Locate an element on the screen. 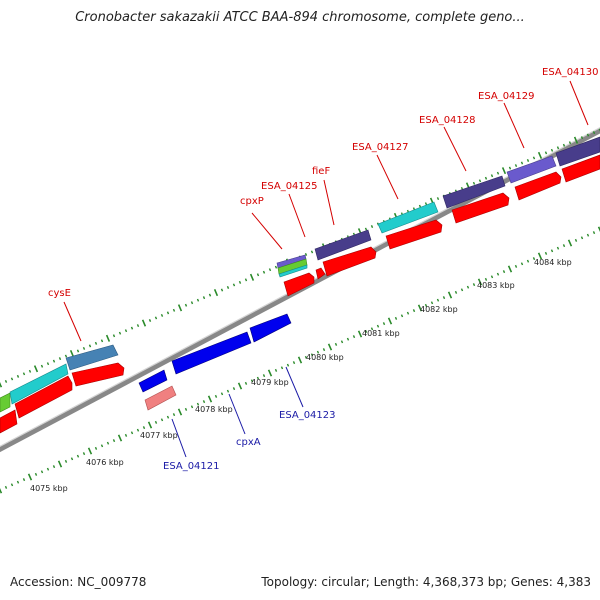 Image resolution: width=600 pixels, height=600 pixels. reverse-label-leaders is located at coordinates (237, 412).